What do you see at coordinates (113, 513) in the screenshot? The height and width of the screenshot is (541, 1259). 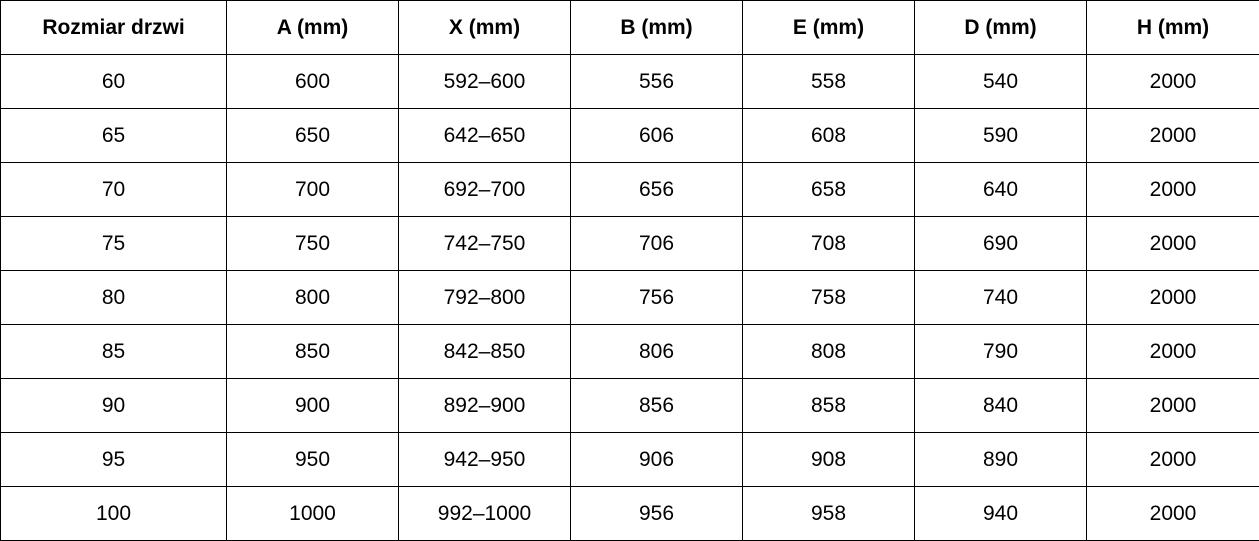 I see `cell-door-size: 100` at bounding box center [113, 513].